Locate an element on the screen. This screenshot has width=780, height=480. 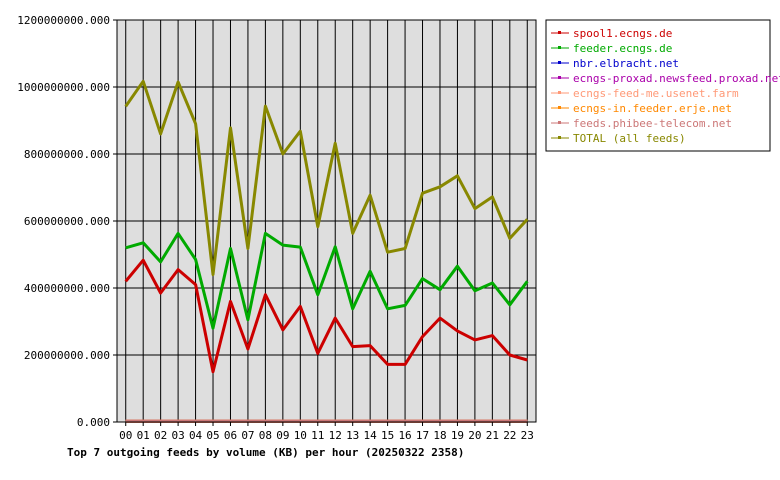
x-tick-label: 05 is located at coordinates (212, 435).